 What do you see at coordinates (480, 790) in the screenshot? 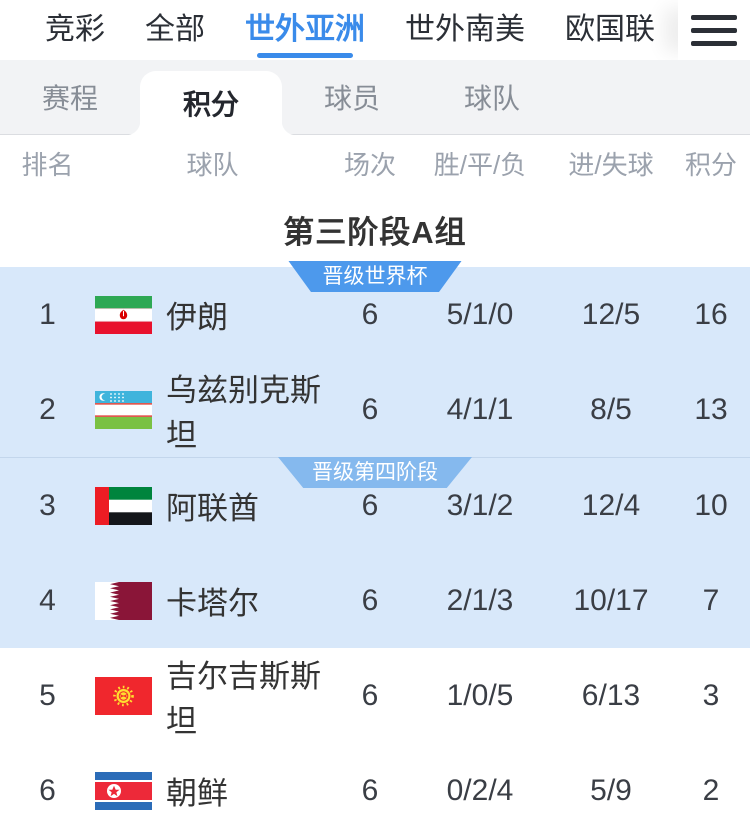
I see `wdl-cell: 0/2/4` at bounding box center [480, 790].